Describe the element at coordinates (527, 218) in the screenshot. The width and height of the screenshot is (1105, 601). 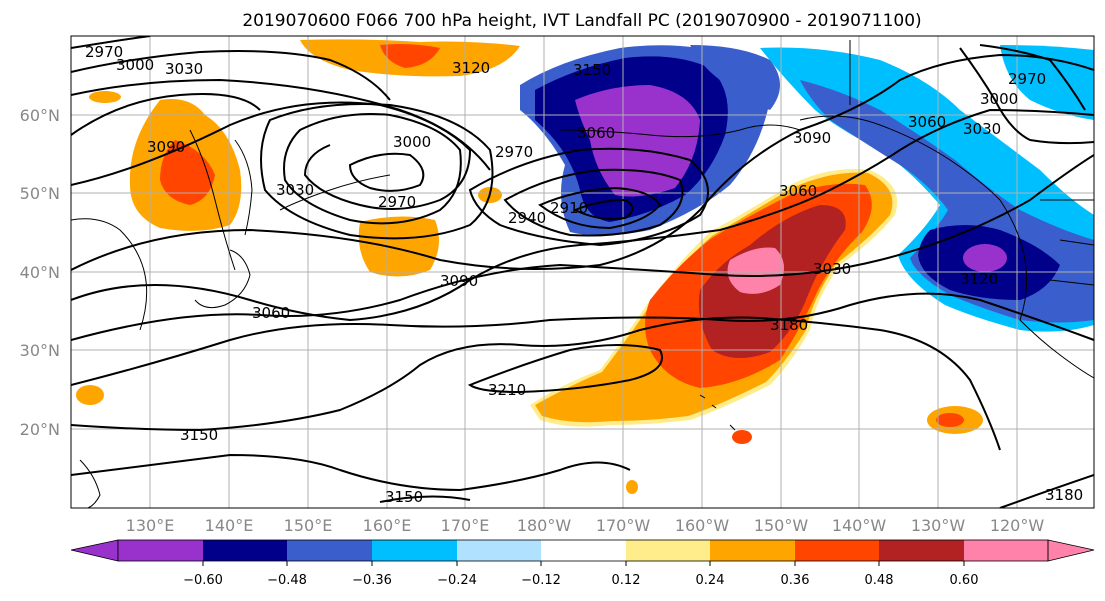
I see `contour-label: 2940` at that location.